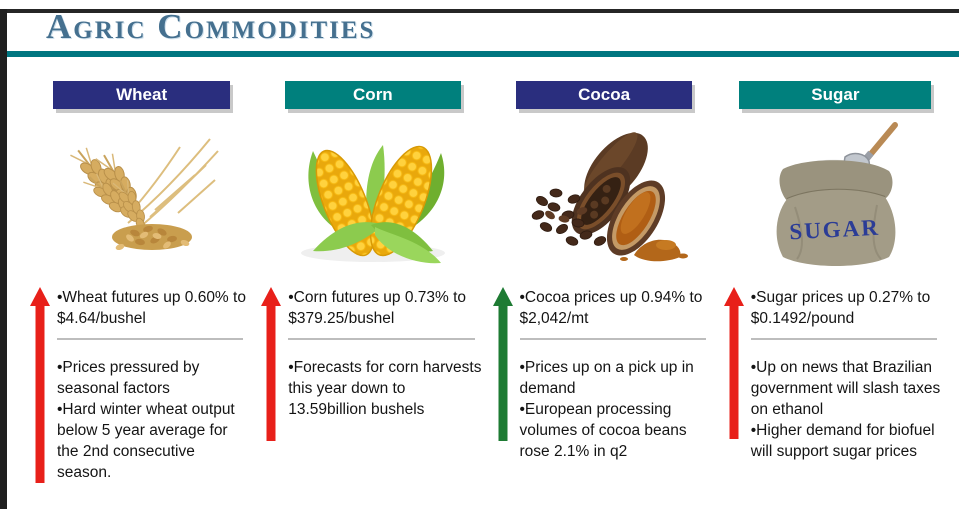  I want to click on wheat-illustration, so click(143, 194).